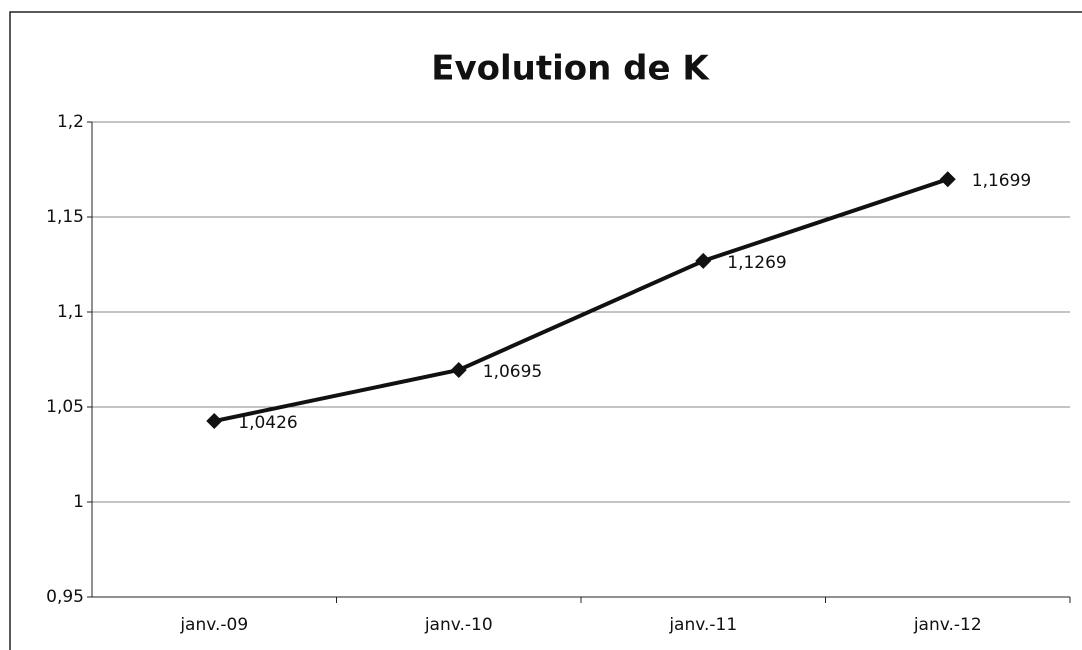 The width and height of the screenshot is (1082, 650). Describe the element at coordinates (65, 597) in the screenshot. I see `y-tick-label: 0,95` at that location.